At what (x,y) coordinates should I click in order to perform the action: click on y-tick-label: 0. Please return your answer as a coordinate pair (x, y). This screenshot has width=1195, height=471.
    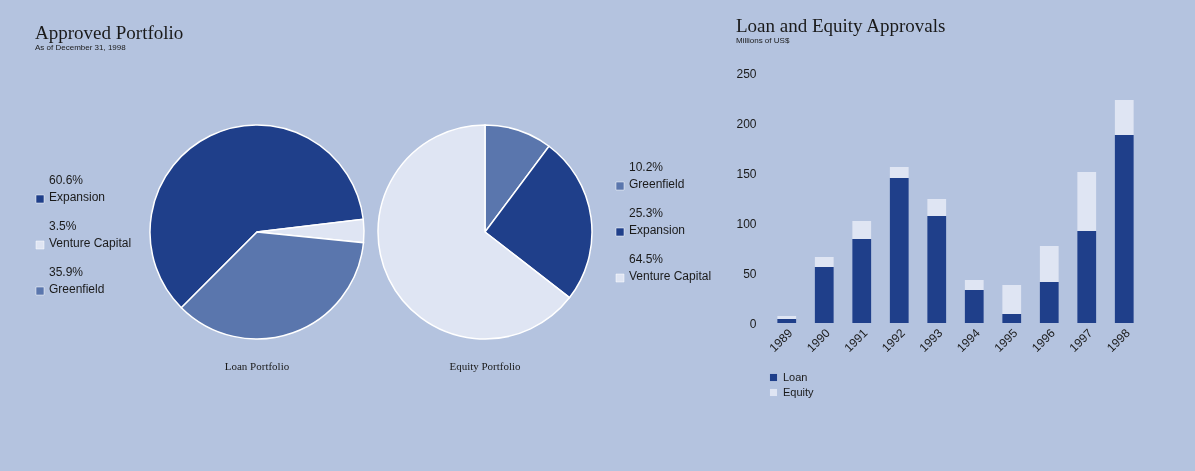
    Looking at the image, I should click on (753, 323).